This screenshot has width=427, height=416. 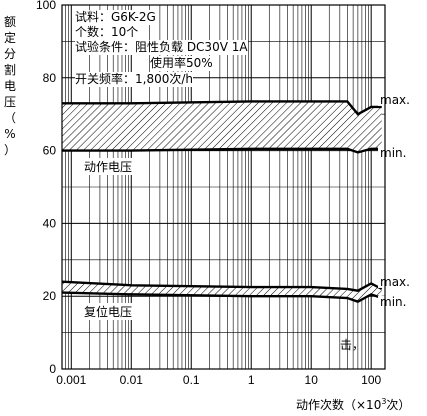 I want to click on condition-duty: 使用率50%, so click(x=181, y=63).